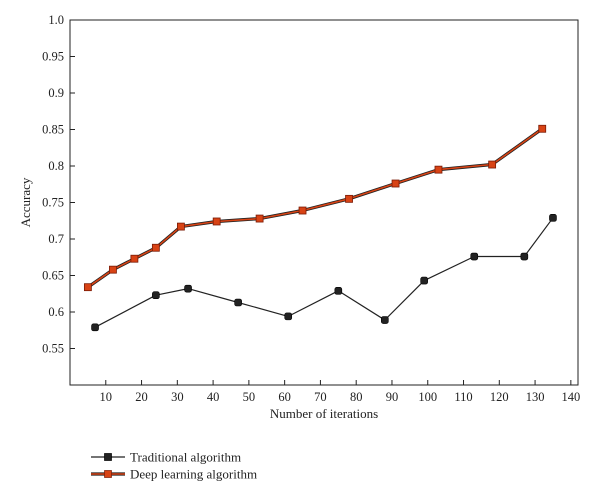 This screenshot has width=600, height=502. I want to click on x-tick-label: 60, so click(284, 397).